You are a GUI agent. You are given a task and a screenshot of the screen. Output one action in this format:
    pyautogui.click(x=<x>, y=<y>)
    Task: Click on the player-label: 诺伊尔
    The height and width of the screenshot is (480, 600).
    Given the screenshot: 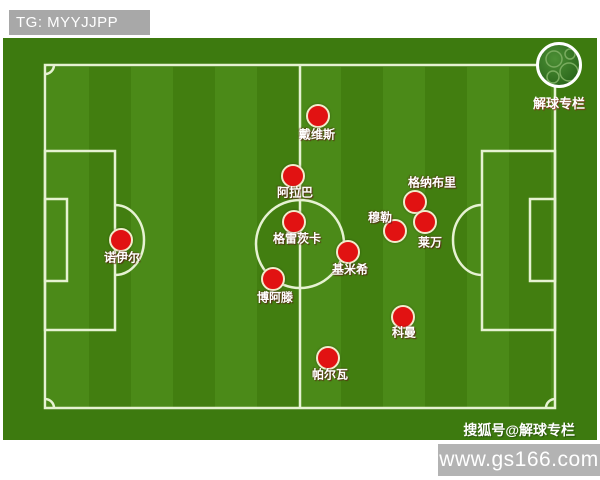 What is the action you would take?
    pyautogui.click(x=122, y=257)
    